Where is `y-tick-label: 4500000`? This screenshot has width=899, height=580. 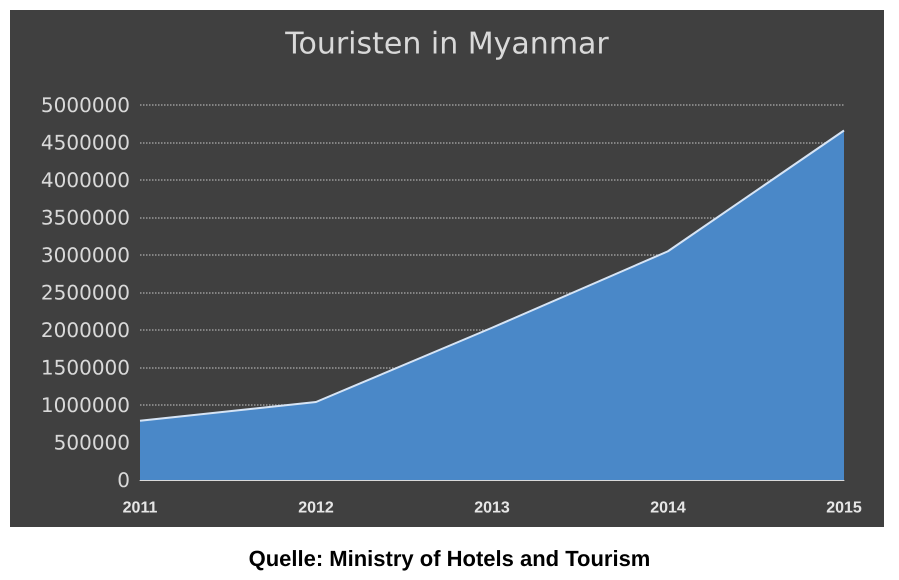 y-tick-label: 4500000 is located at coordinates (85, 142).